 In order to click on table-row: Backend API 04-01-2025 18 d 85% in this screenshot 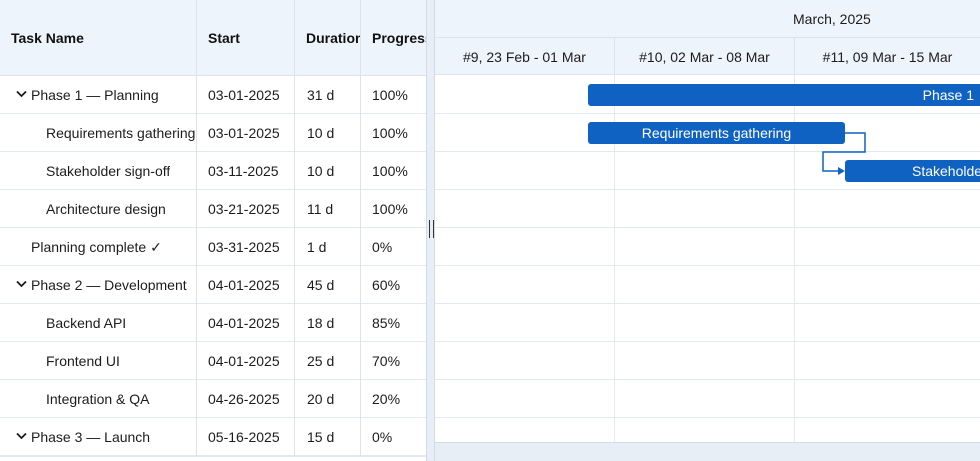, I will do `click(213, 323)`.